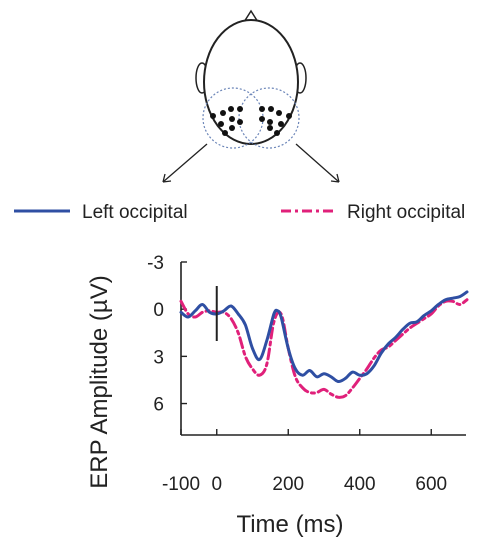 This screenshot has width=498, height=539. I want to click on series-layer, so click(324, 344).